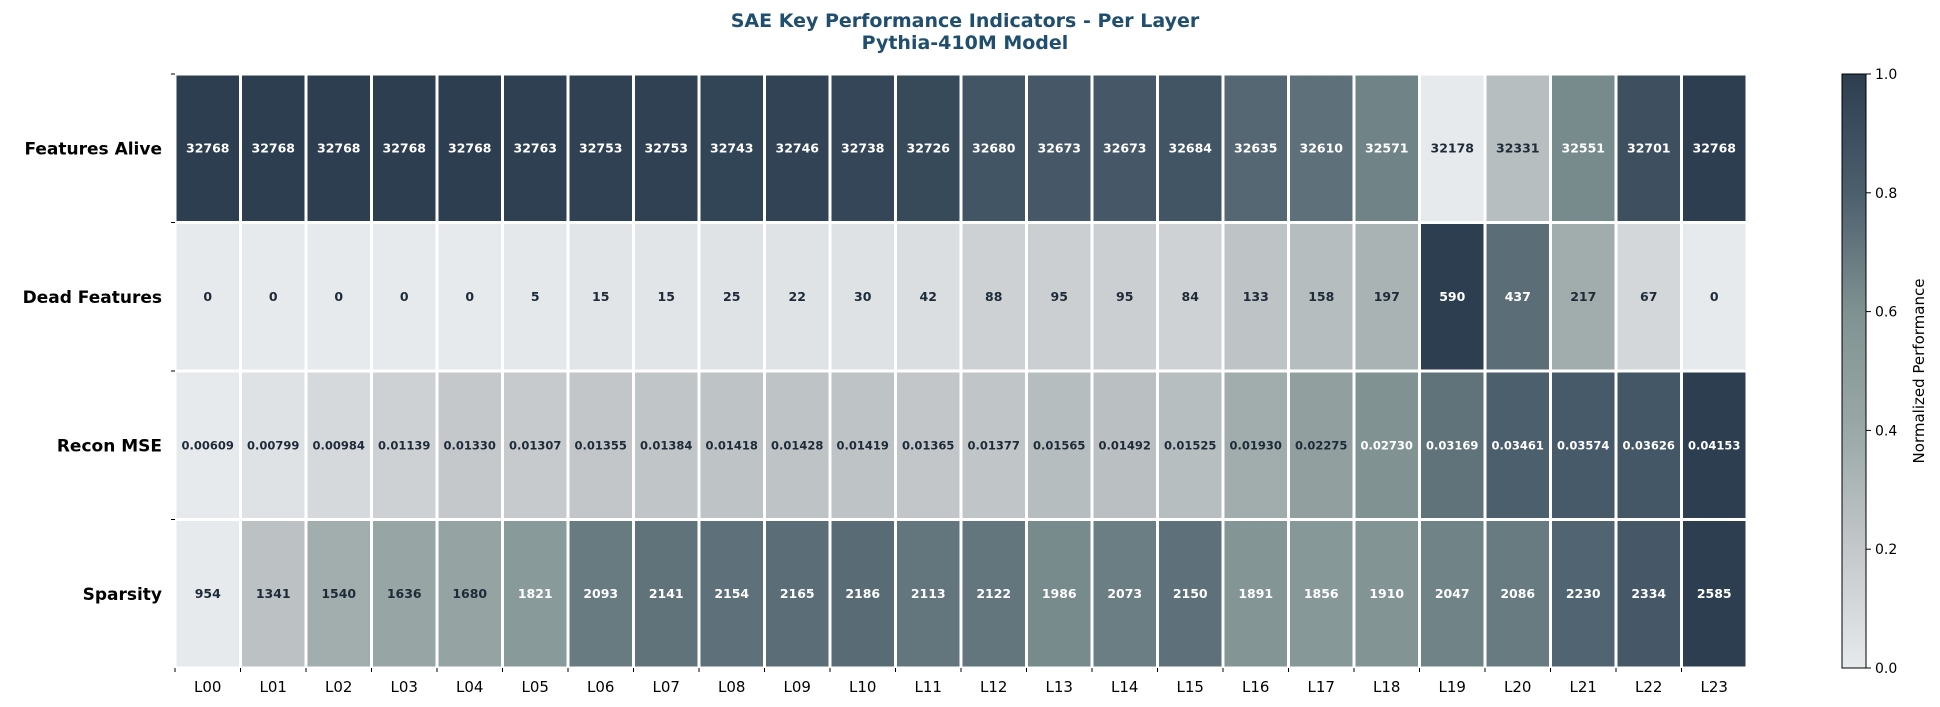 The image size is (1940, 707). Describe the element at coordinates (1321, 445) in the screenshot. I see `cell-value-label: 0.02275` at that location.